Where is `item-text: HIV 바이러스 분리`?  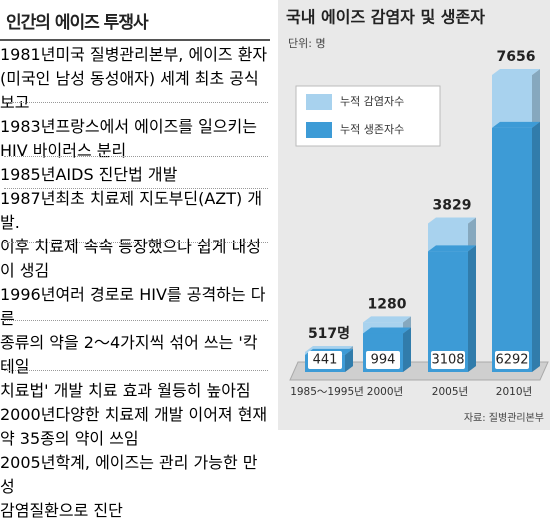 item-text: HIV 바이러스 분리 is located at coordinates (63, 150).